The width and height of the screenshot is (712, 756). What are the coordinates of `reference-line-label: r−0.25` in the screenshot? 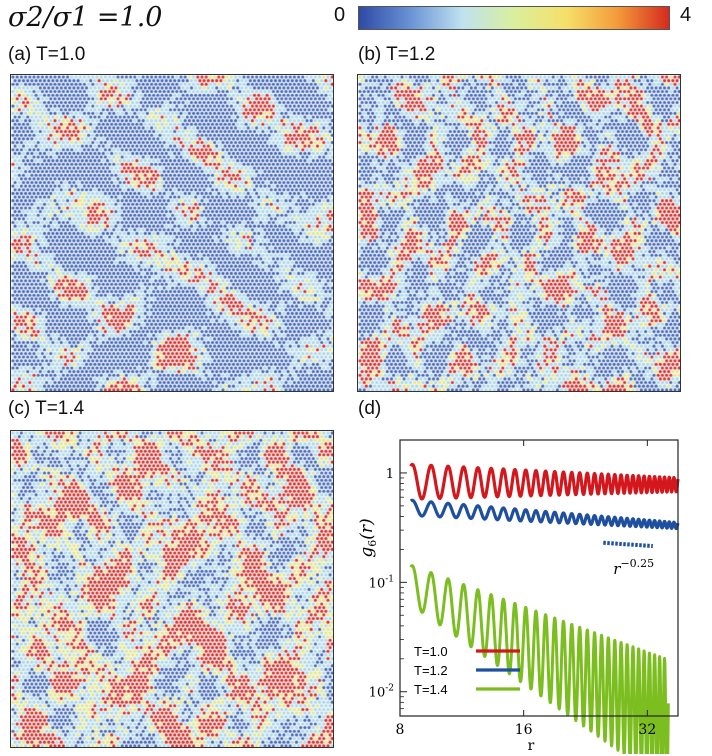 It's located at (633, 567).